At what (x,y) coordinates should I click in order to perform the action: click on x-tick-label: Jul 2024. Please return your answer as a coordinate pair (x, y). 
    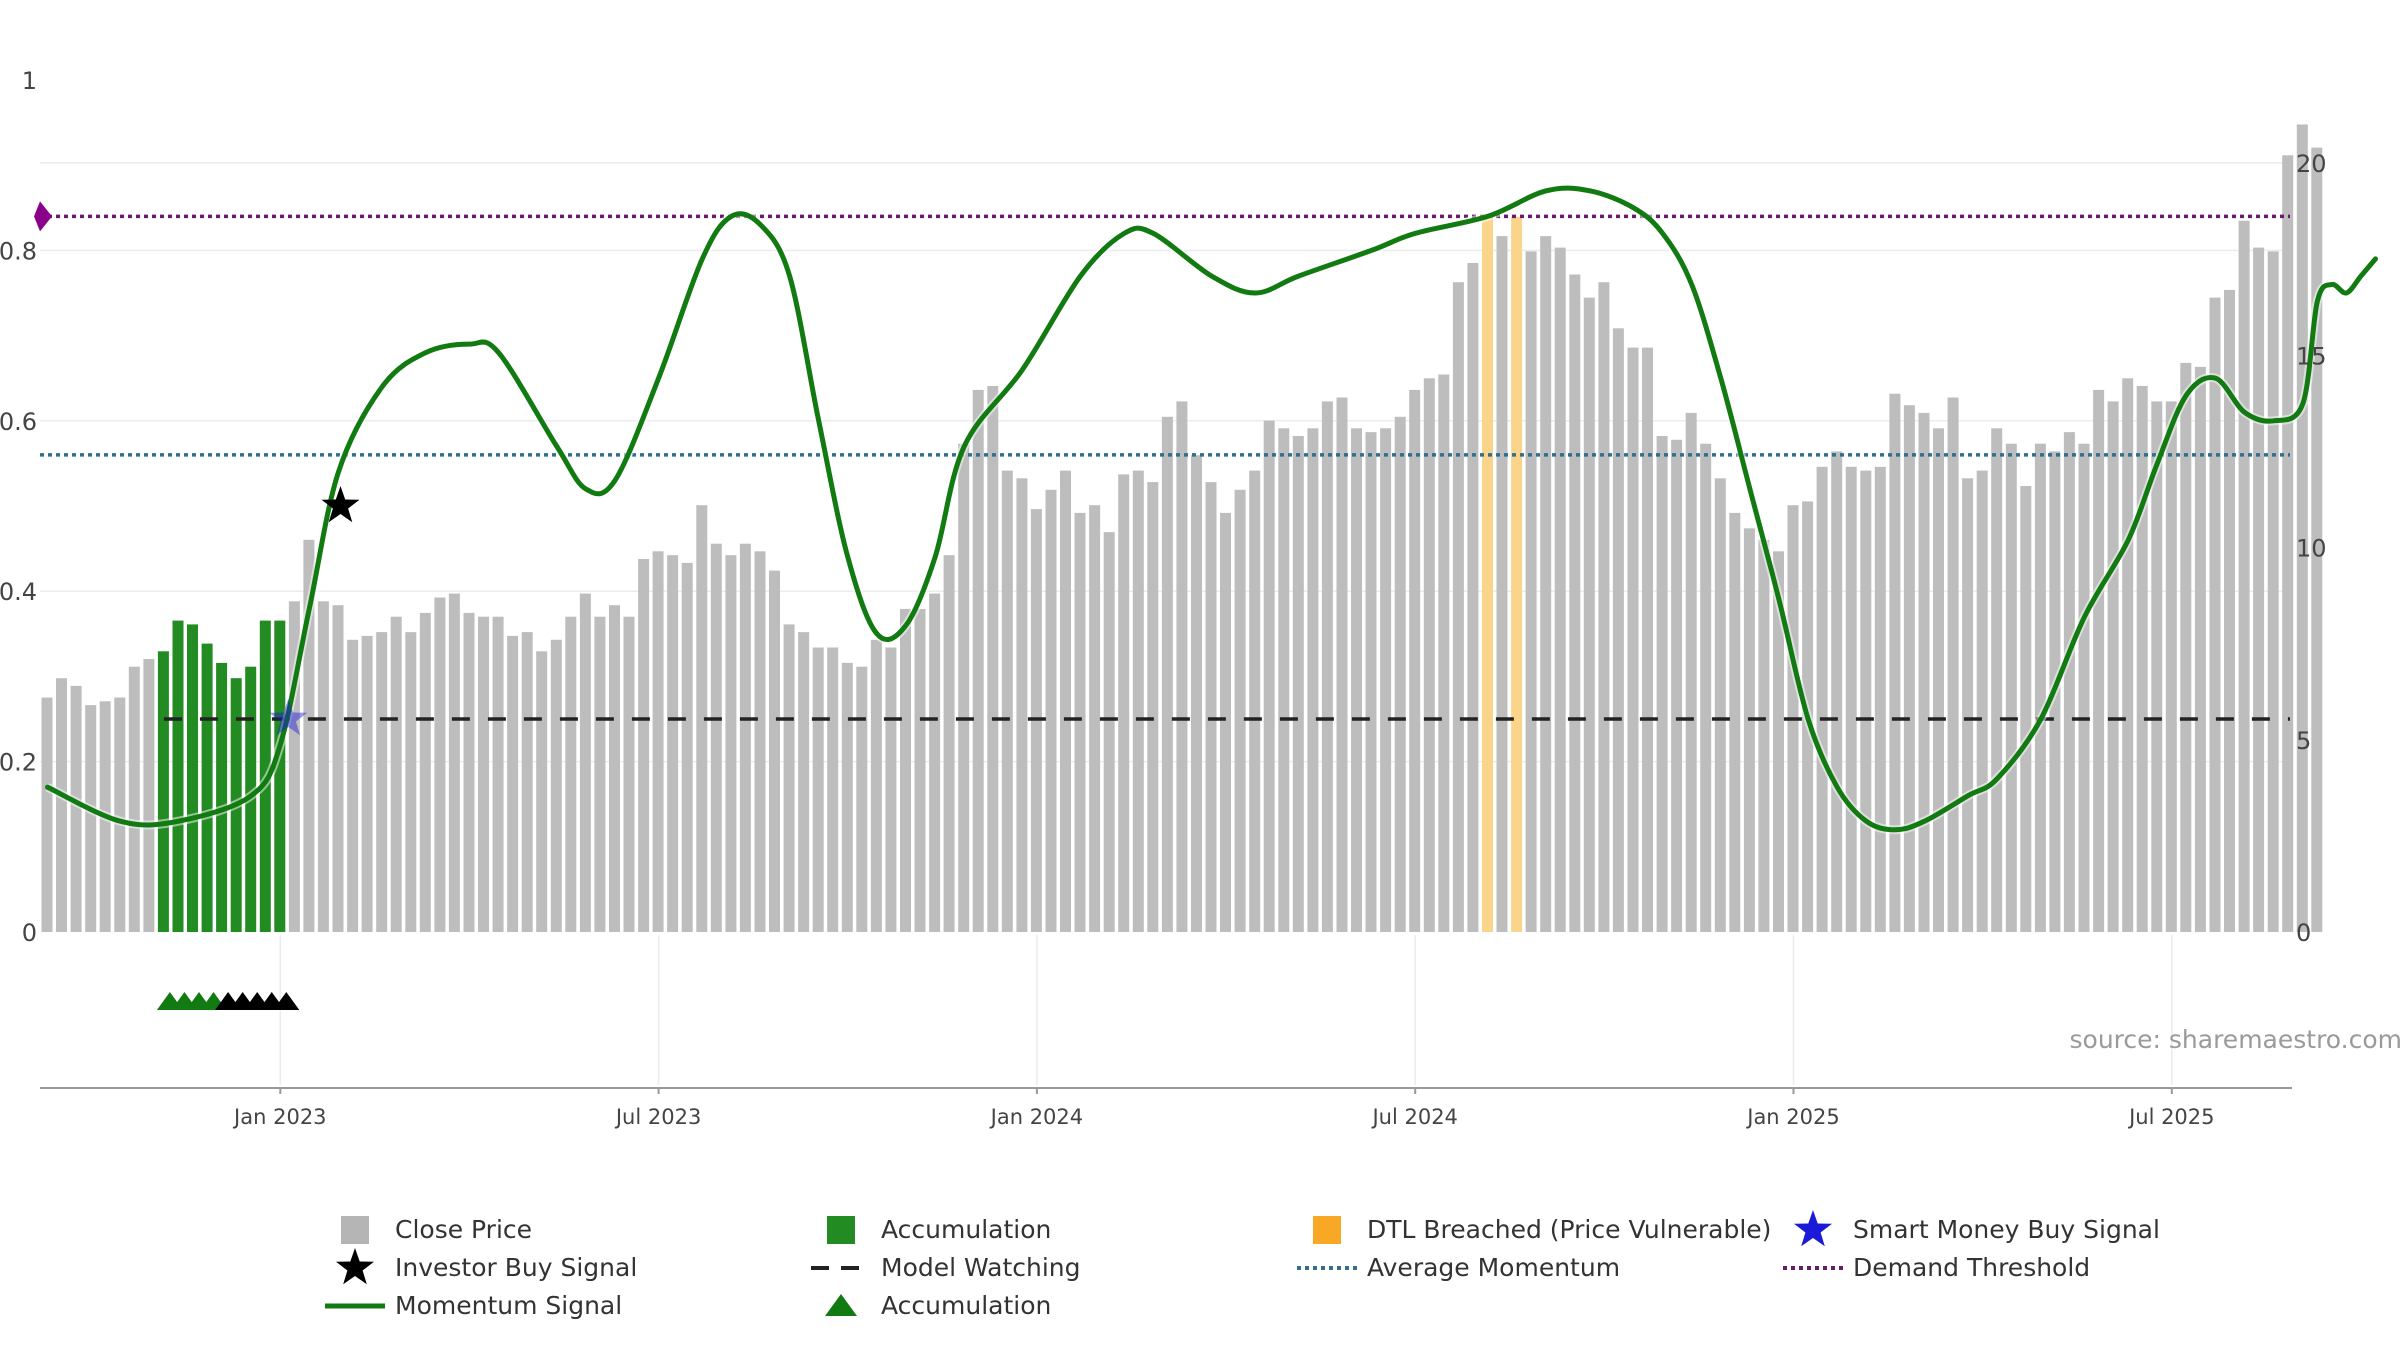
    Looking at the image, I should click on (1413, 1117).